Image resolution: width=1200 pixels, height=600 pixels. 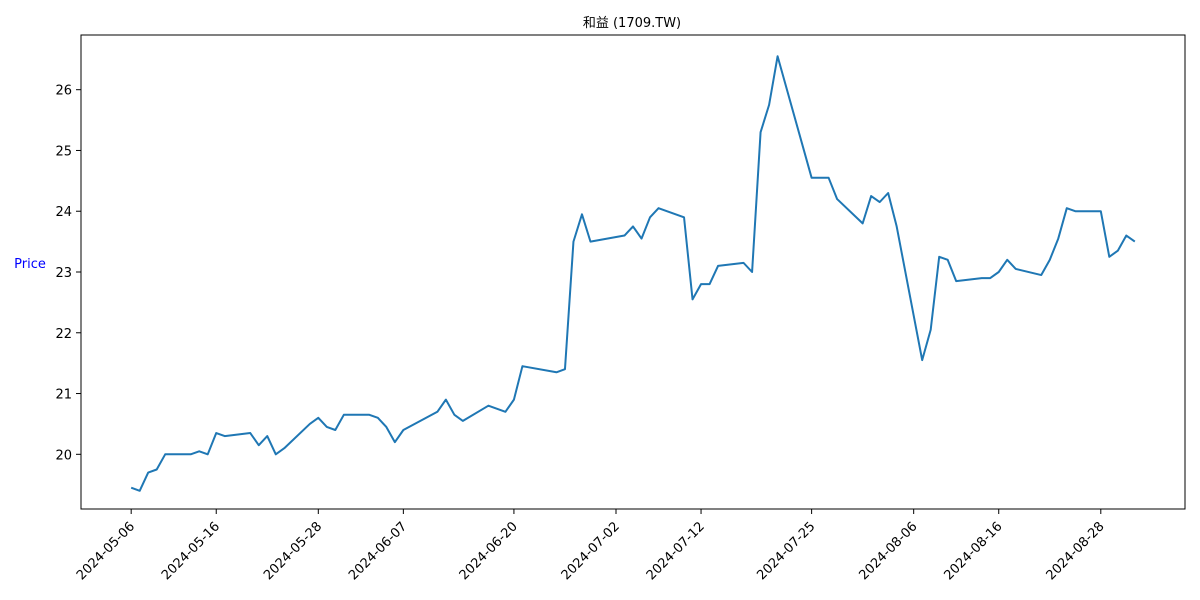 I want to click on x-tick-label: 2024-05-16, so click(x=191, y=551).